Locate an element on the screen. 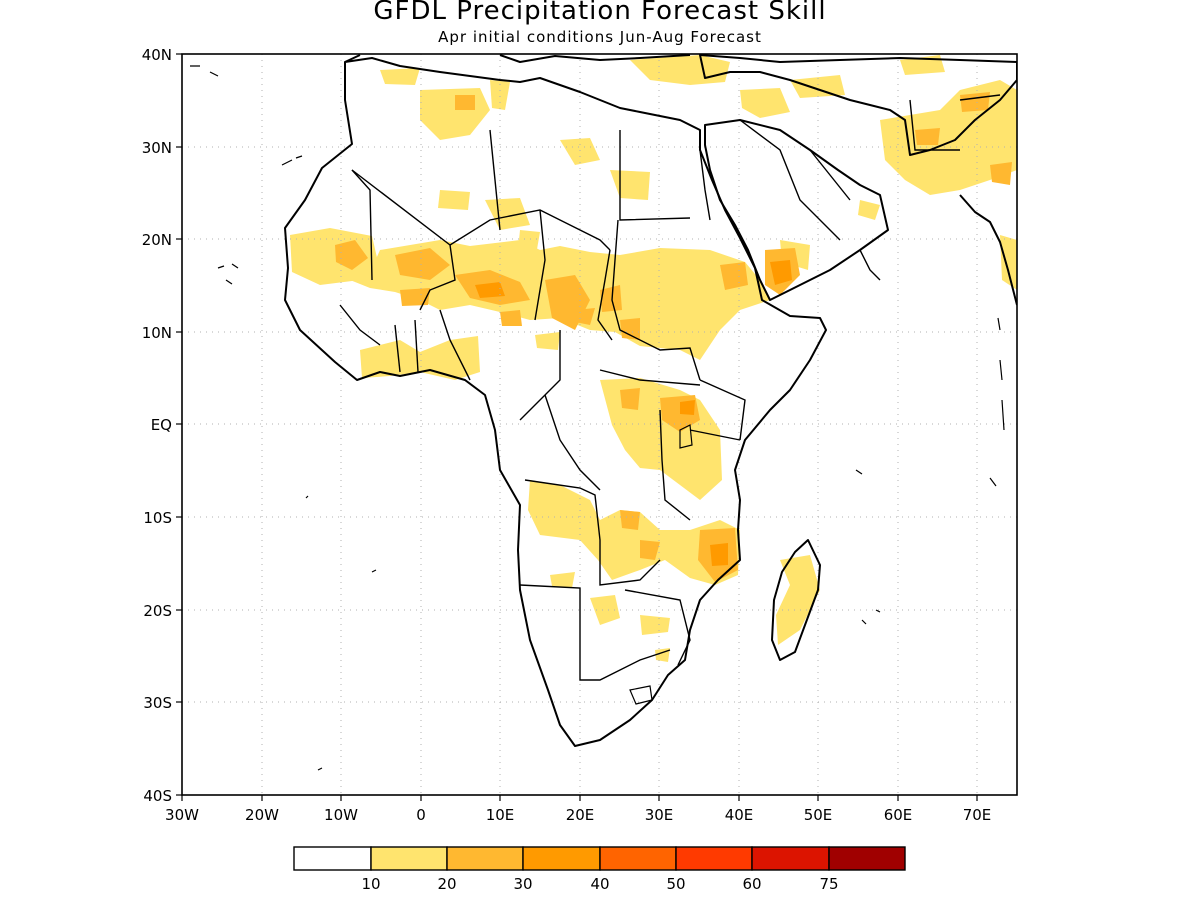  lon-label-20e: 20E is located at coordinates (580, 815).